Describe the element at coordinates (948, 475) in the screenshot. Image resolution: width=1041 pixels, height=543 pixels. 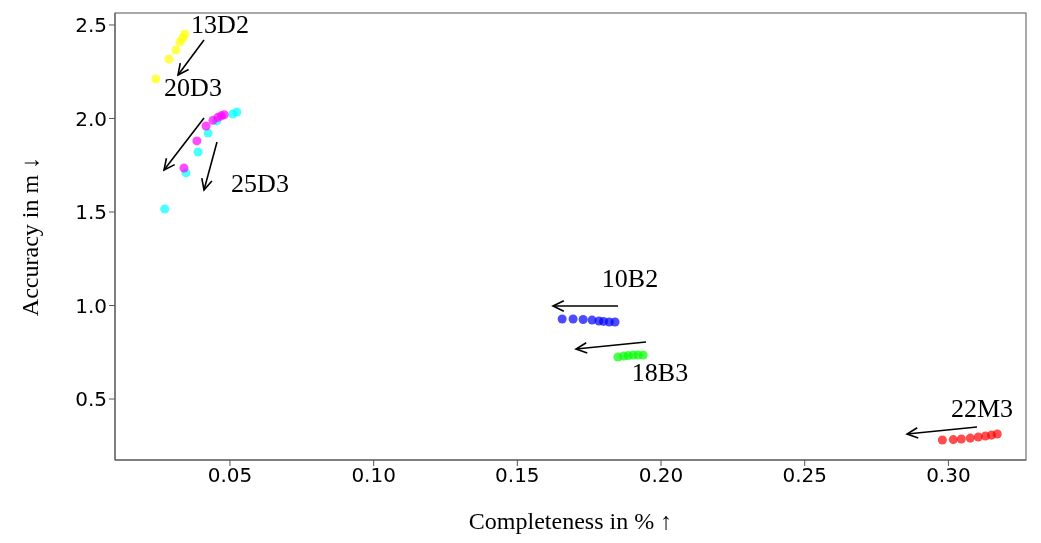
I see `x-tick-label: 0.30` at that location.